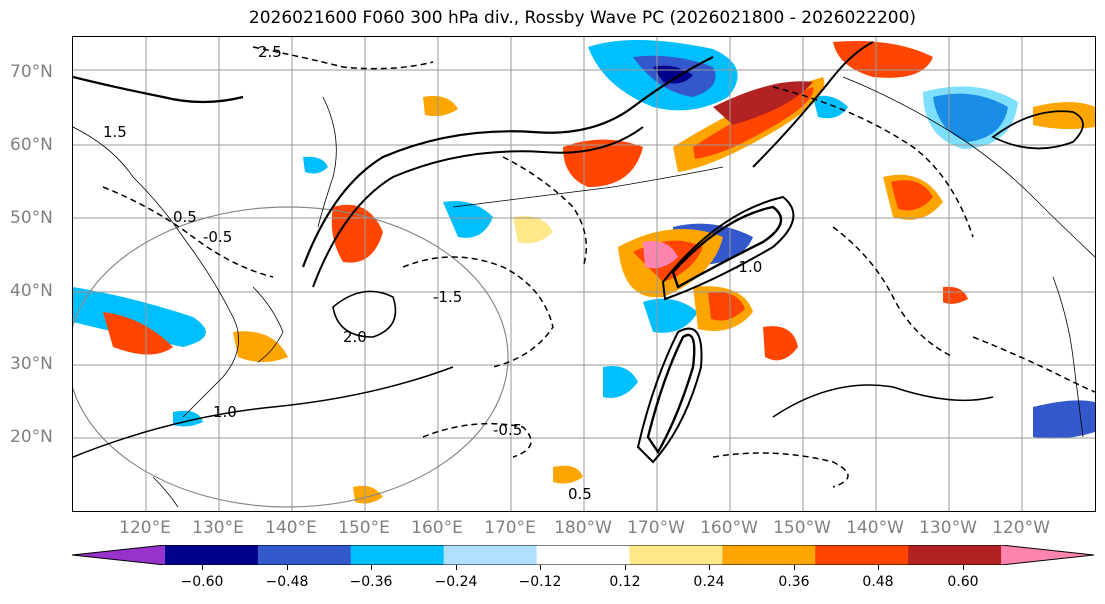 Image resolution: width=1105 pixels, height=604 pixels. I want to click on lat-label-30n: 30°N, so click(31, 364).